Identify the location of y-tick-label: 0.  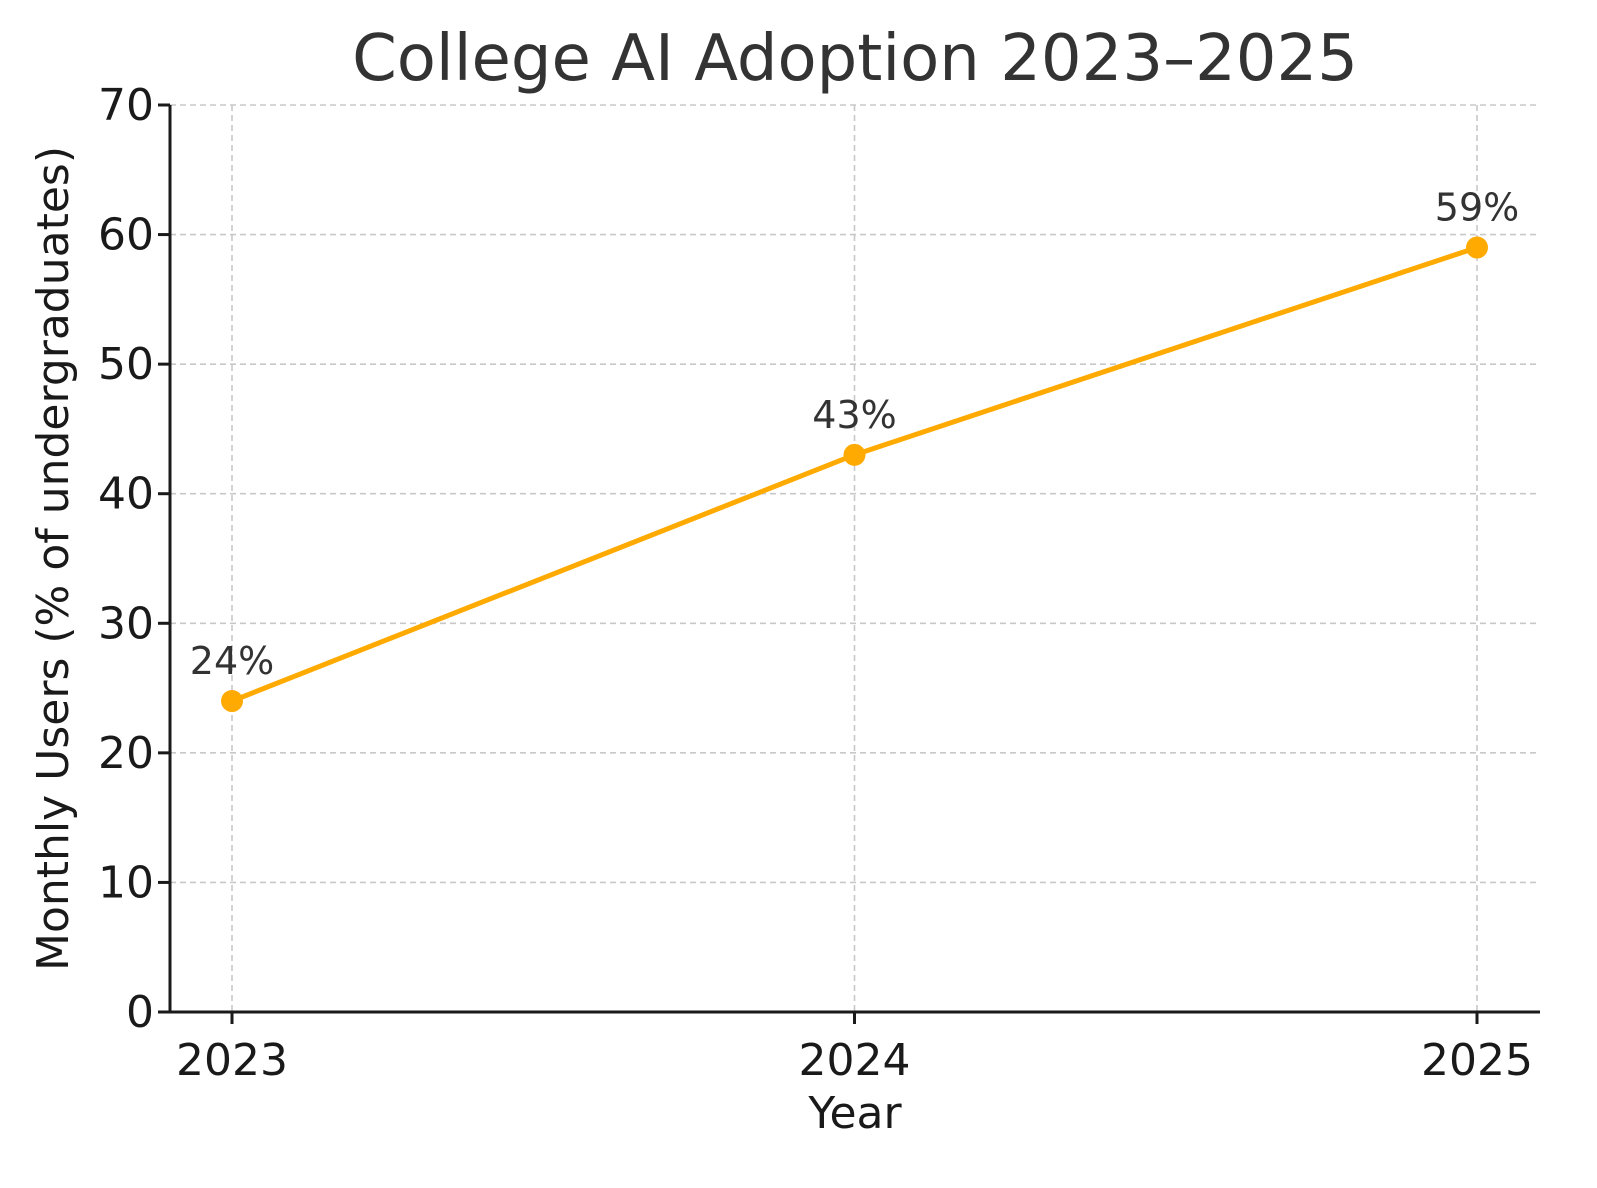
(140, 1012).